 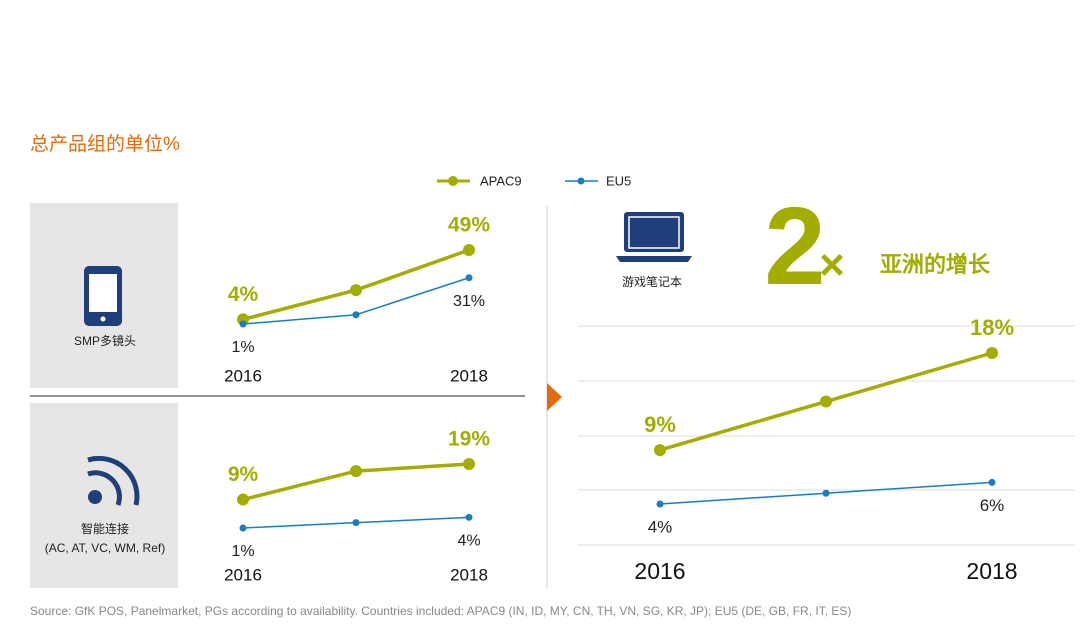 What do you see at coordinates (103, 293) in the screenshot?
I see `phone-screen` at bounding box center [103, 293].